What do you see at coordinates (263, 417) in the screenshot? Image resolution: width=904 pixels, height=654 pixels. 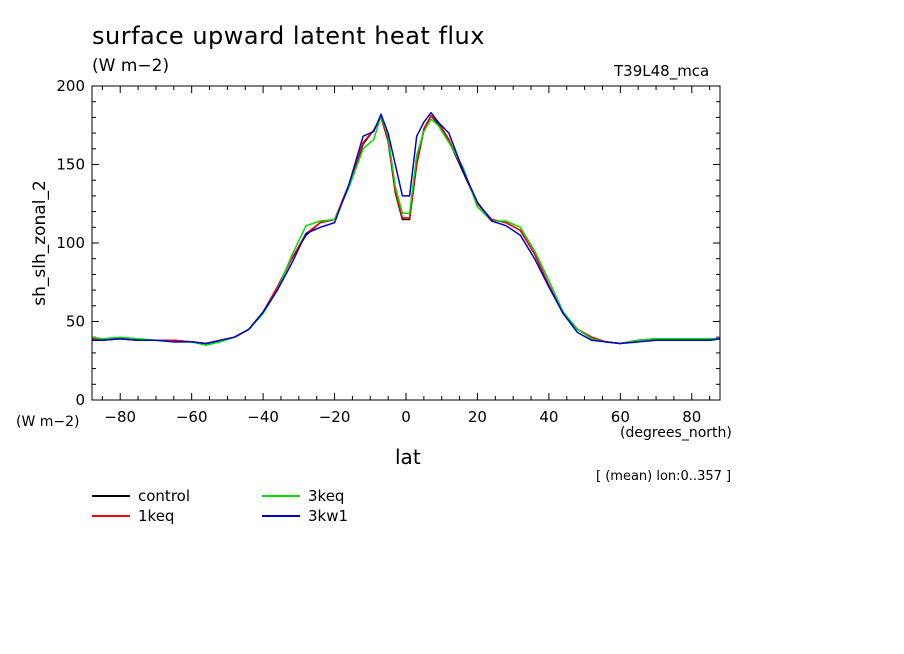 I see `x-tick-label: −40` at bounding box center [263, 417].